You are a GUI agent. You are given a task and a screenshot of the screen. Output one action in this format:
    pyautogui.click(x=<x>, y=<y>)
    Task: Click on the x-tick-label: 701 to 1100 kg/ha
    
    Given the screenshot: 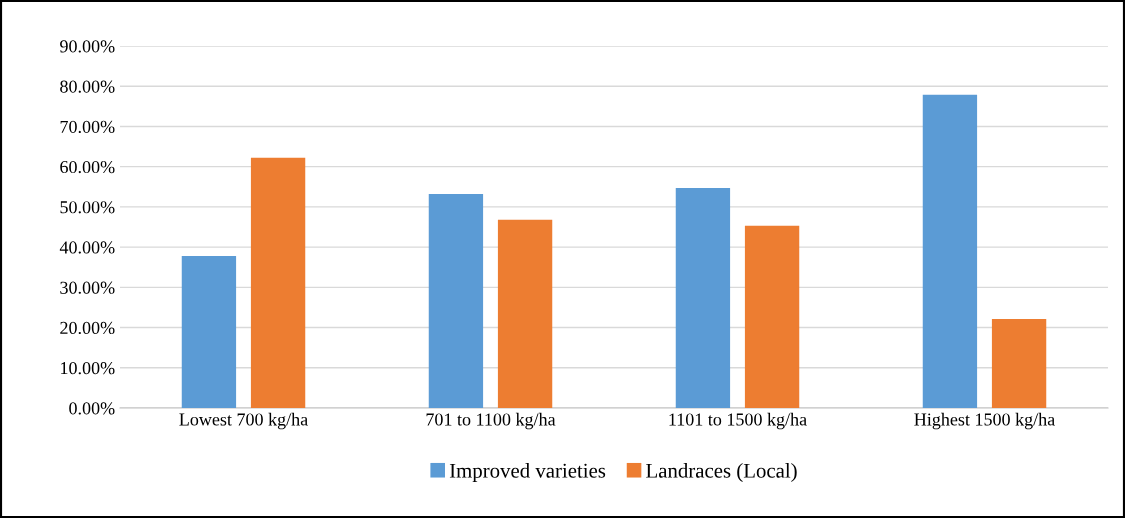 What is the action you would take?
    pyautogui.click(x=491, y=421)
    